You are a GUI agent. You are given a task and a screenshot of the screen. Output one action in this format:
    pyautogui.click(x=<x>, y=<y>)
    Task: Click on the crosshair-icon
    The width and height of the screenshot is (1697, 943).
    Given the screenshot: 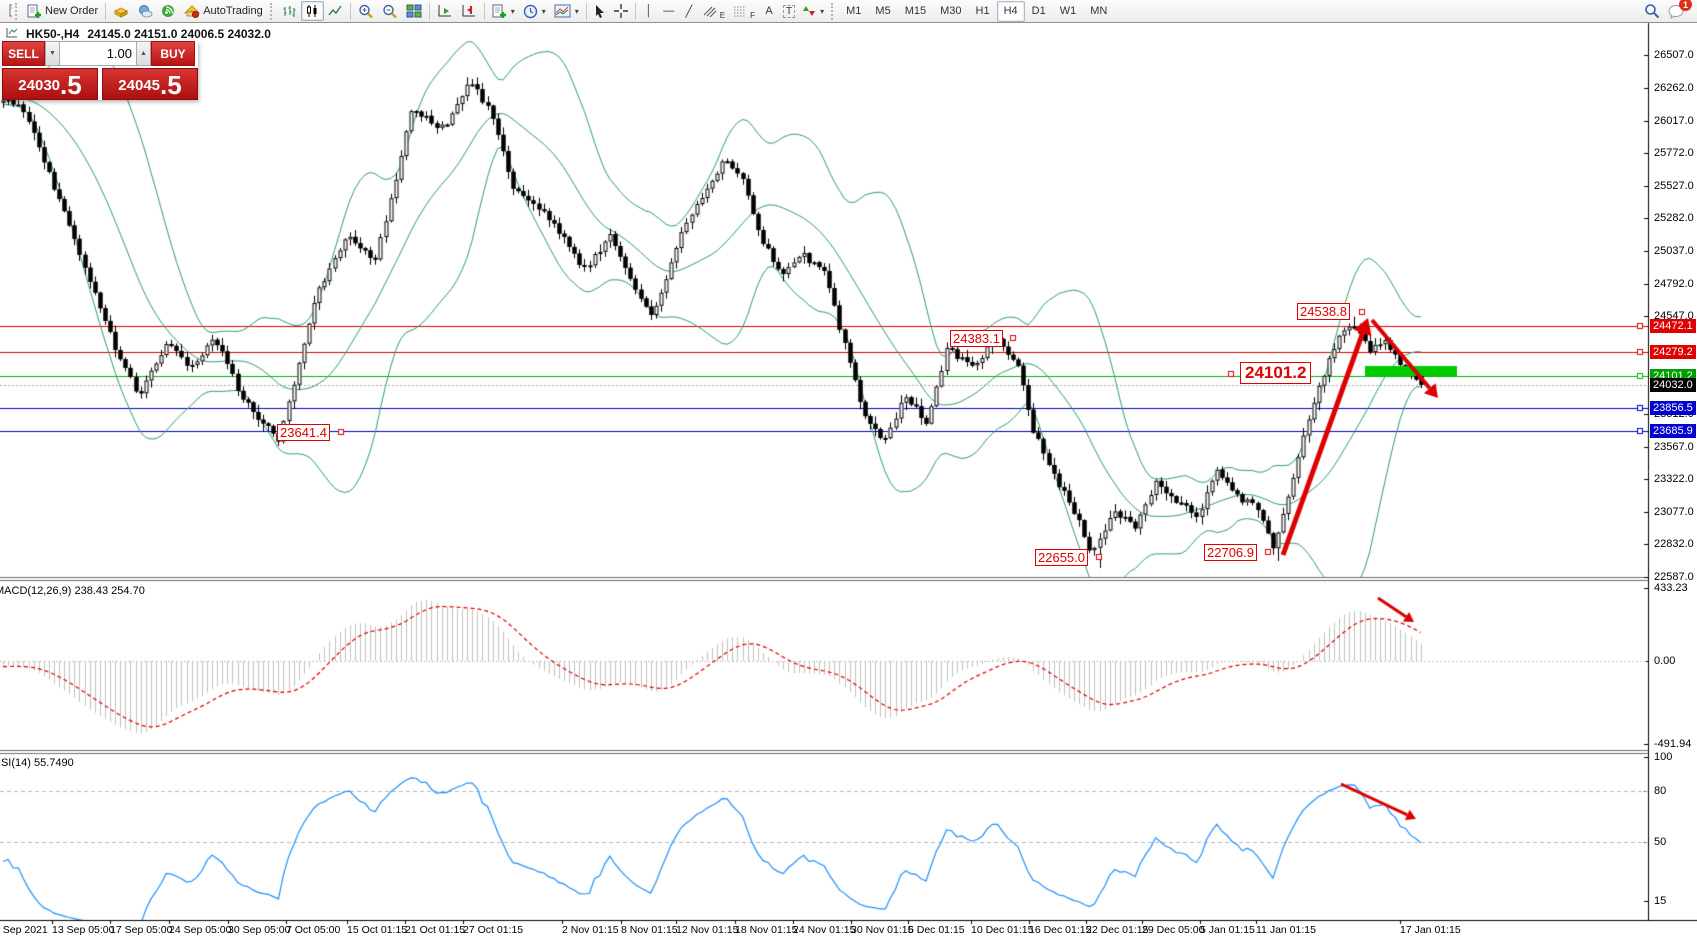 What is the action you would take?
    pyautogui.click(x=620, y=11)
    